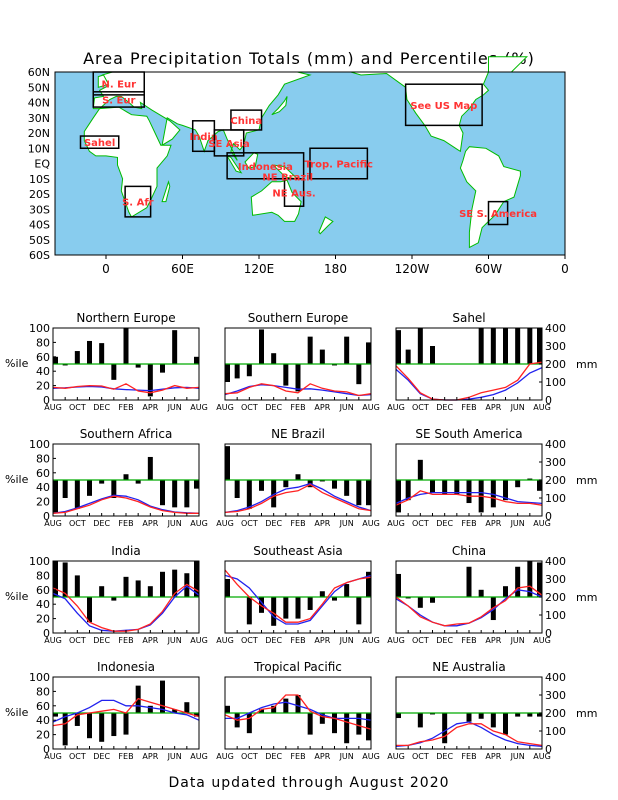  Describe the element at coordinates (125, 318) in the screenshot. I see `panel-title: Northern Europe` at that location.